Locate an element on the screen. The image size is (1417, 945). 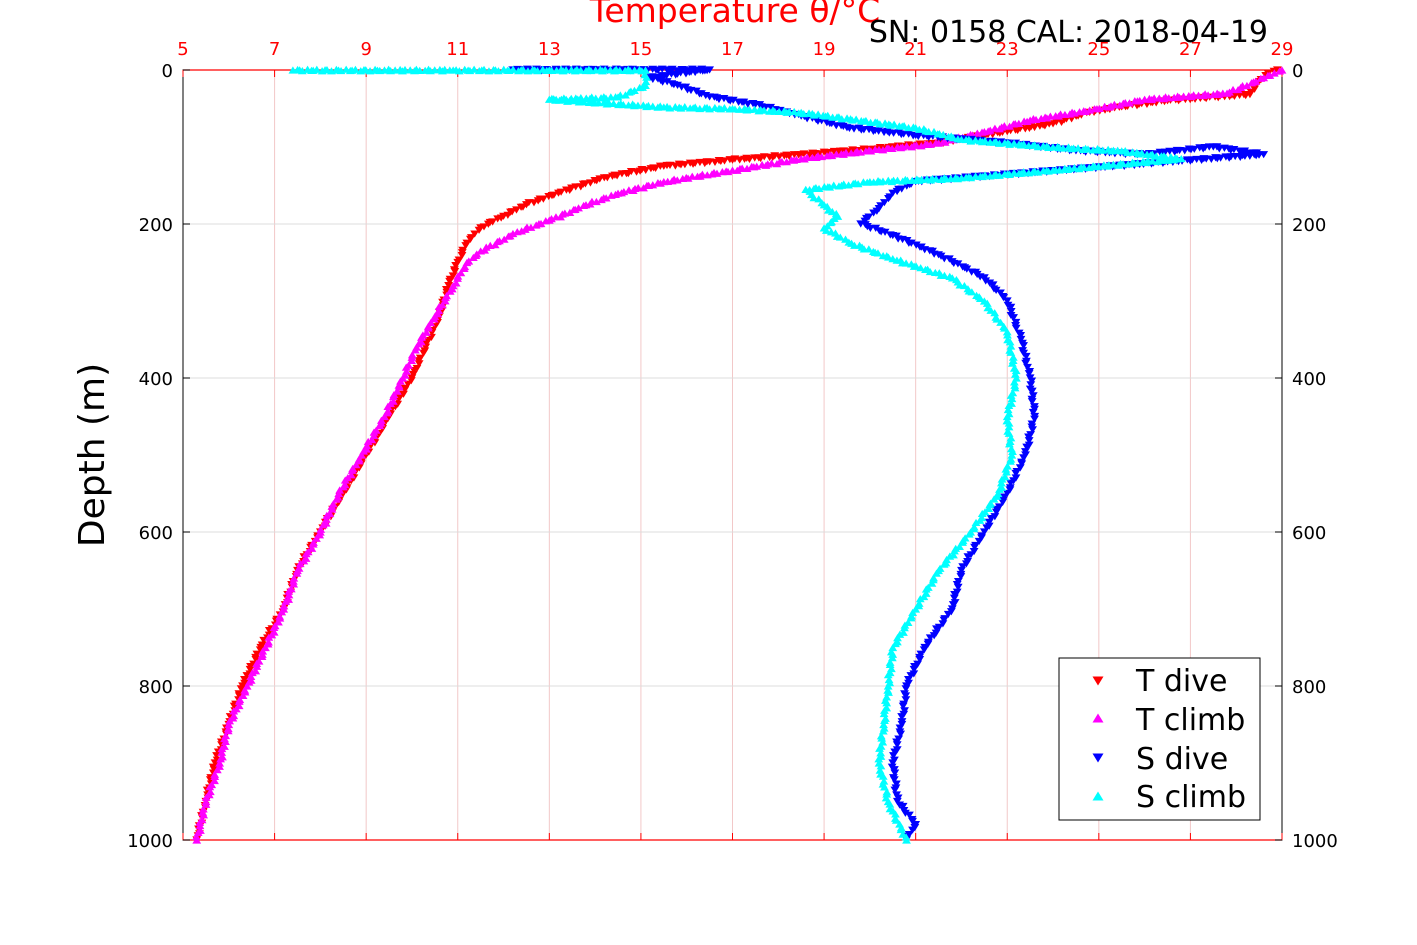
x-tick-label: 29 is located at coordinates (1282, 49).